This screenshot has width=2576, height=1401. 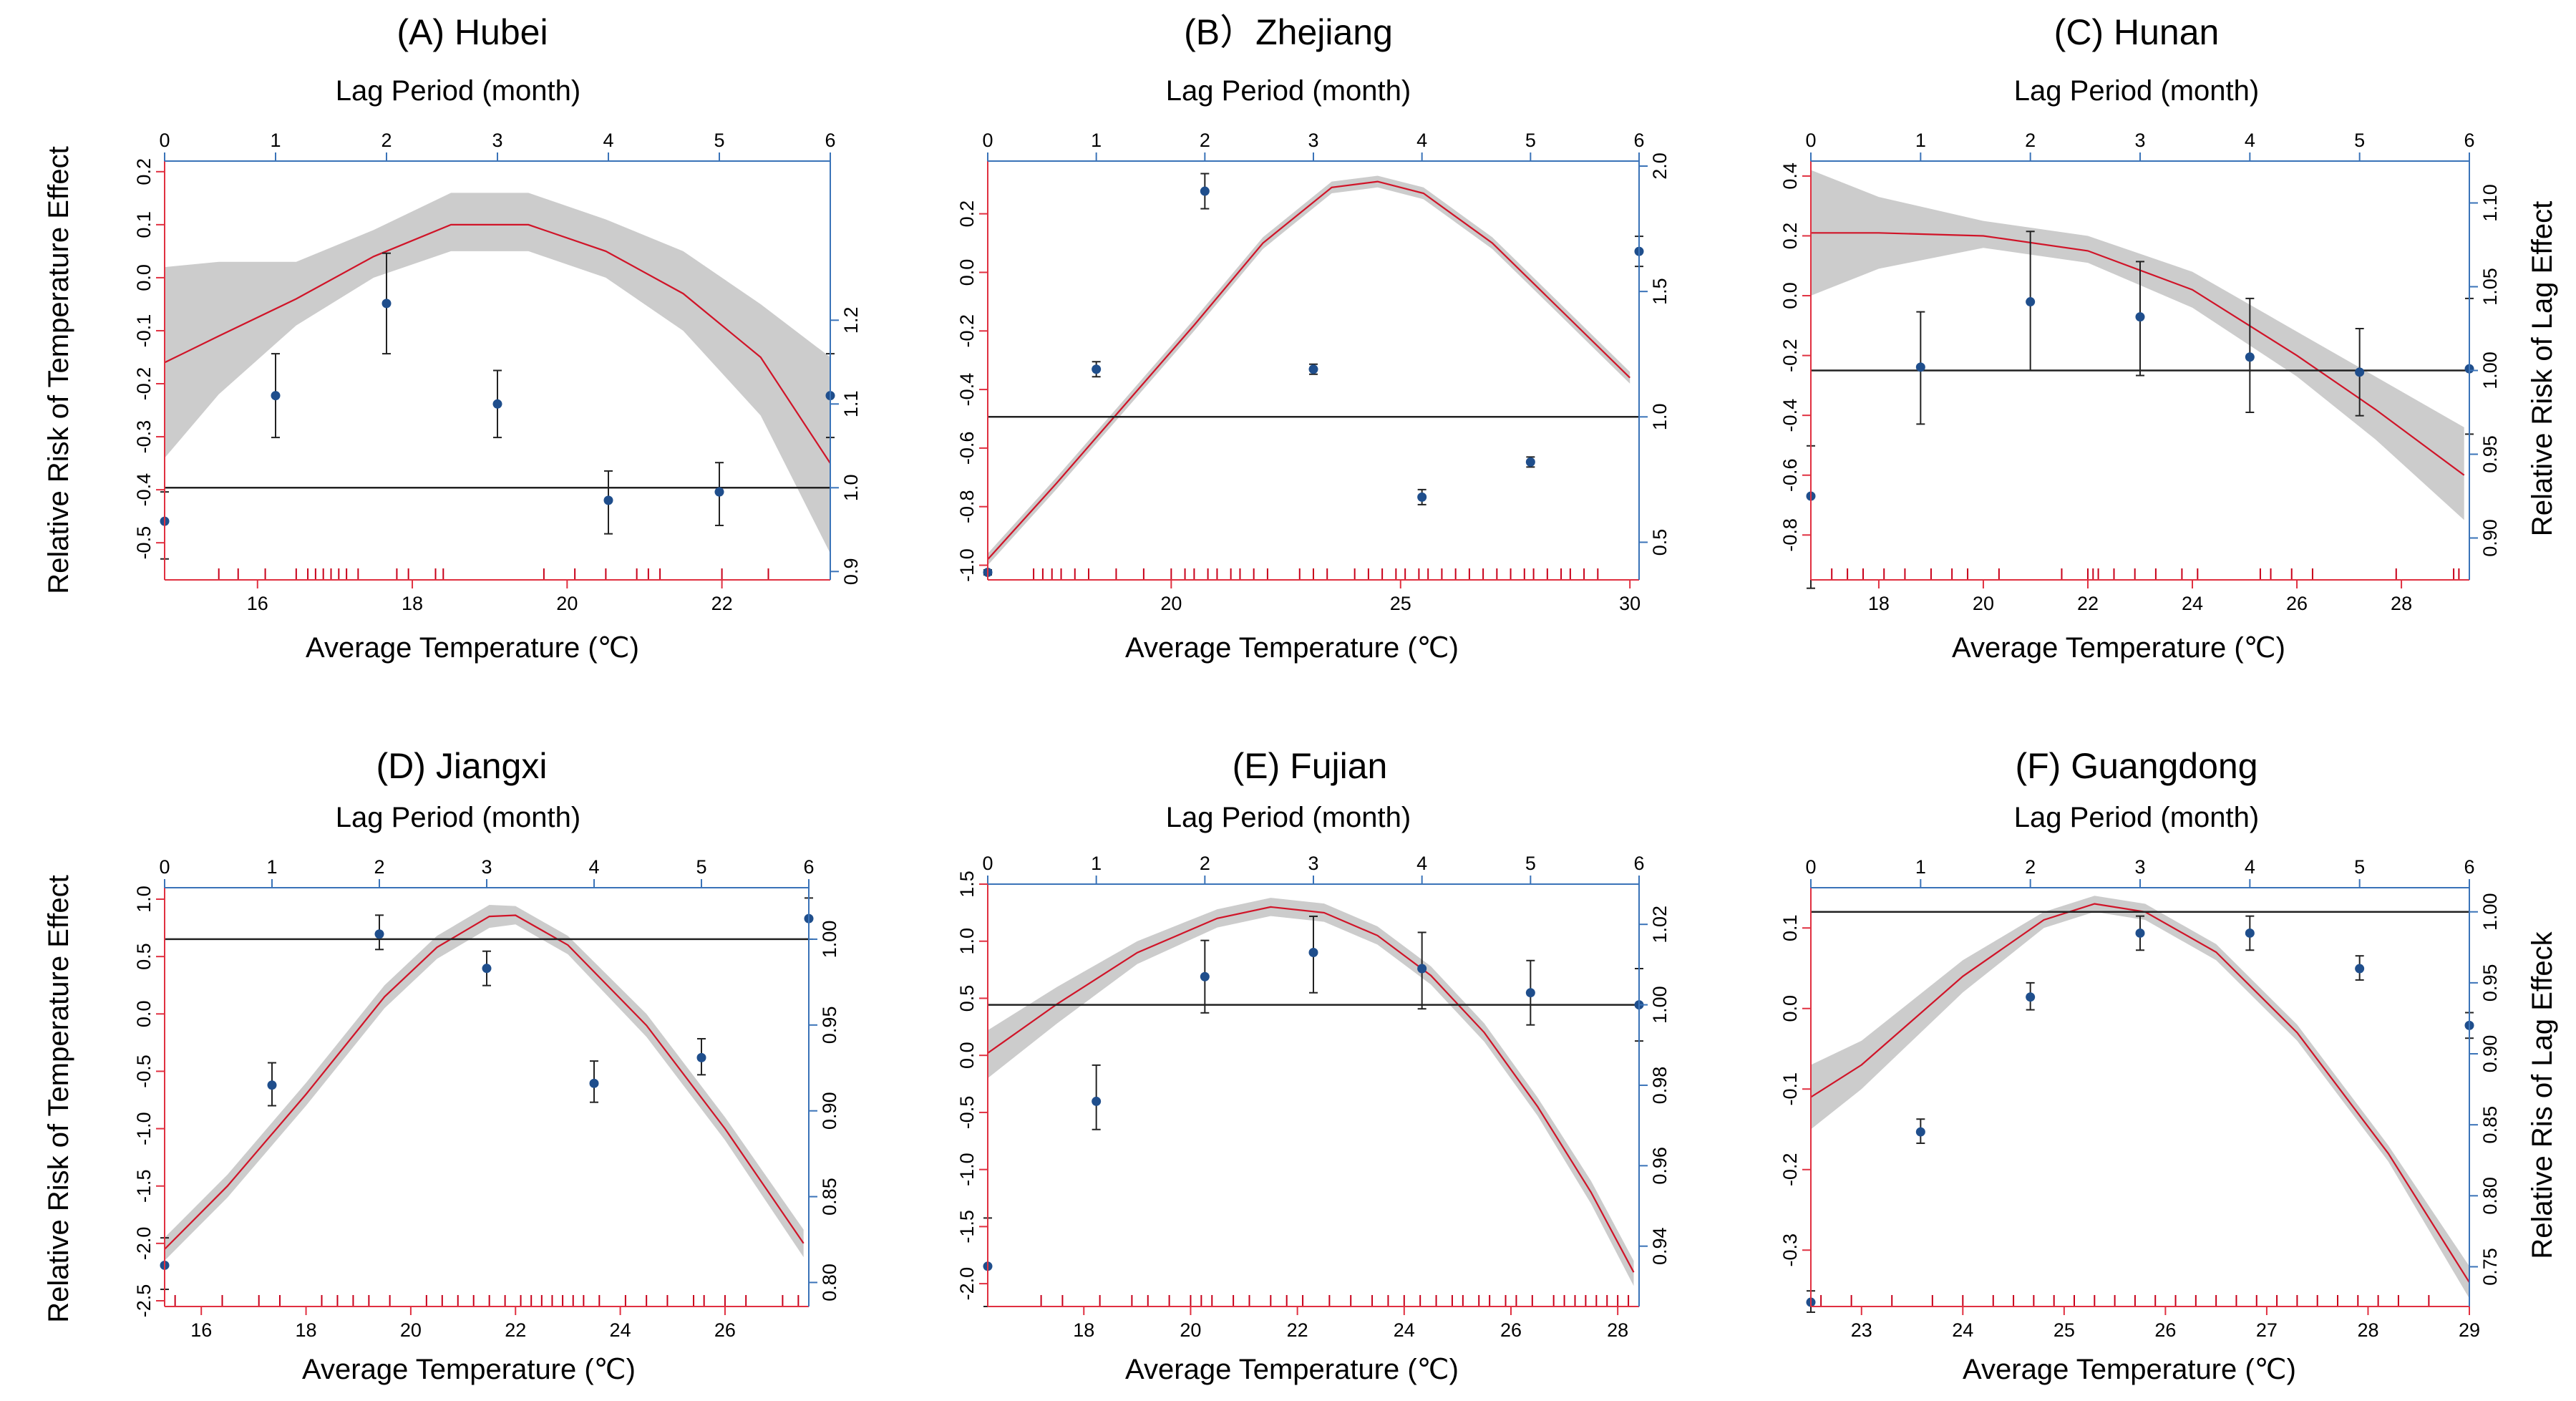 What do you see at coordinates (851, 572) in the screenshot?
I see `y-tick-label-right: 0.9` at bounding box center [851, 572].